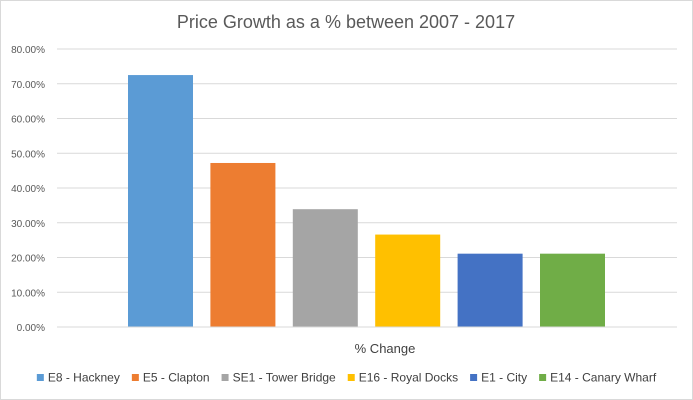 Image resolution: width=693 pixels, height=400 pixels. I want to click on x-category-label: % Change, so click(385, 348).